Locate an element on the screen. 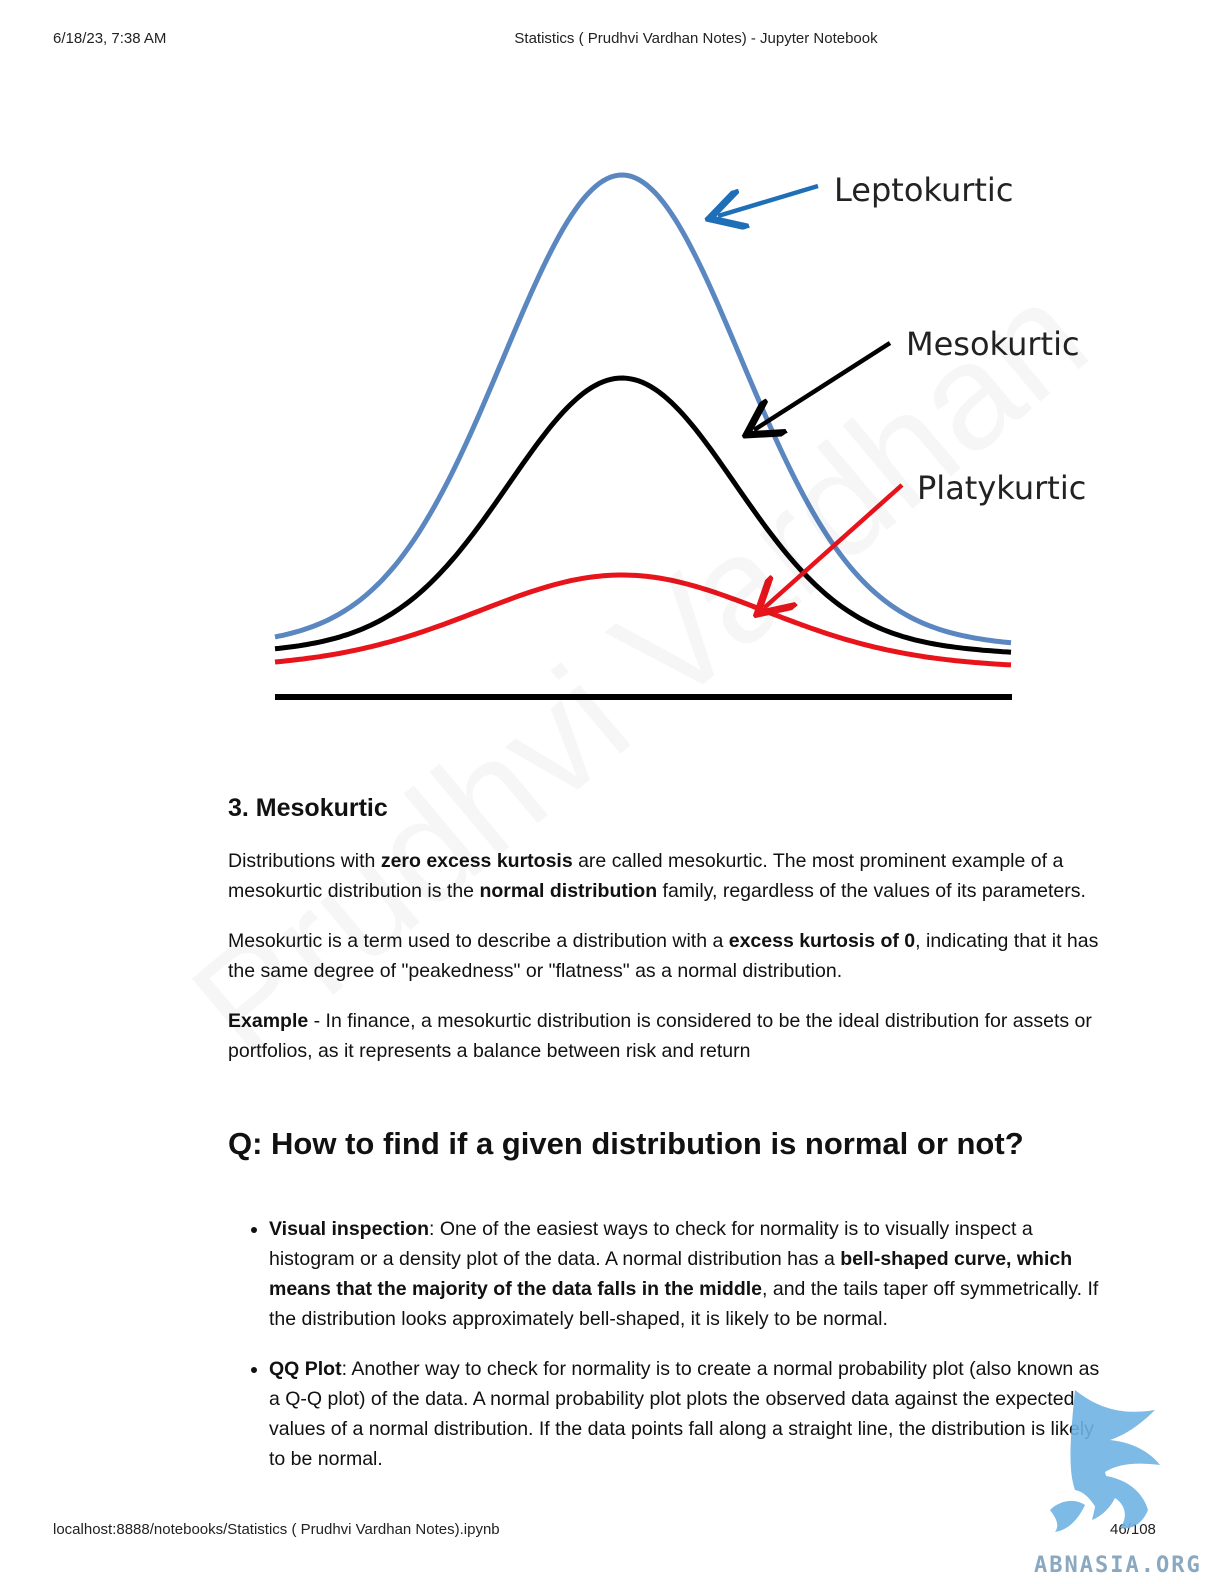 This screenshot has width=1224, height=1584. mesokurtic-label: Mesokurtic is located at coordinates (993, 344).